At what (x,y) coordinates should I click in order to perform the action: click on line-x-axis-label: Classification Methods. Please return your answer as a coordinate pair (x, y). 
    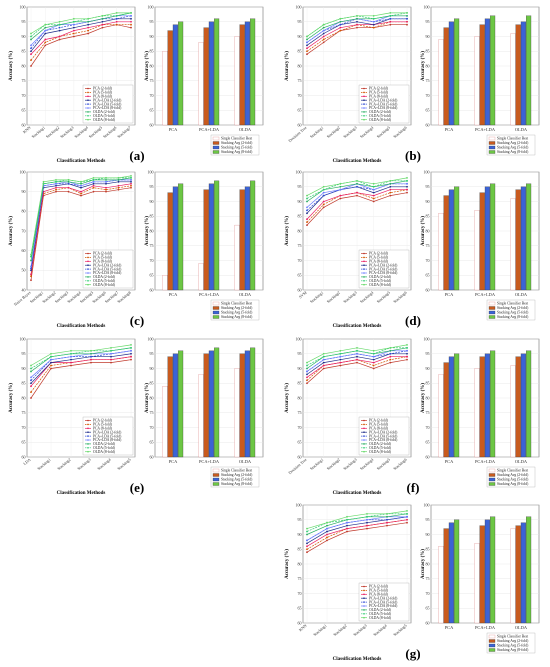
    Looking at the image, I should click on (357, 161).